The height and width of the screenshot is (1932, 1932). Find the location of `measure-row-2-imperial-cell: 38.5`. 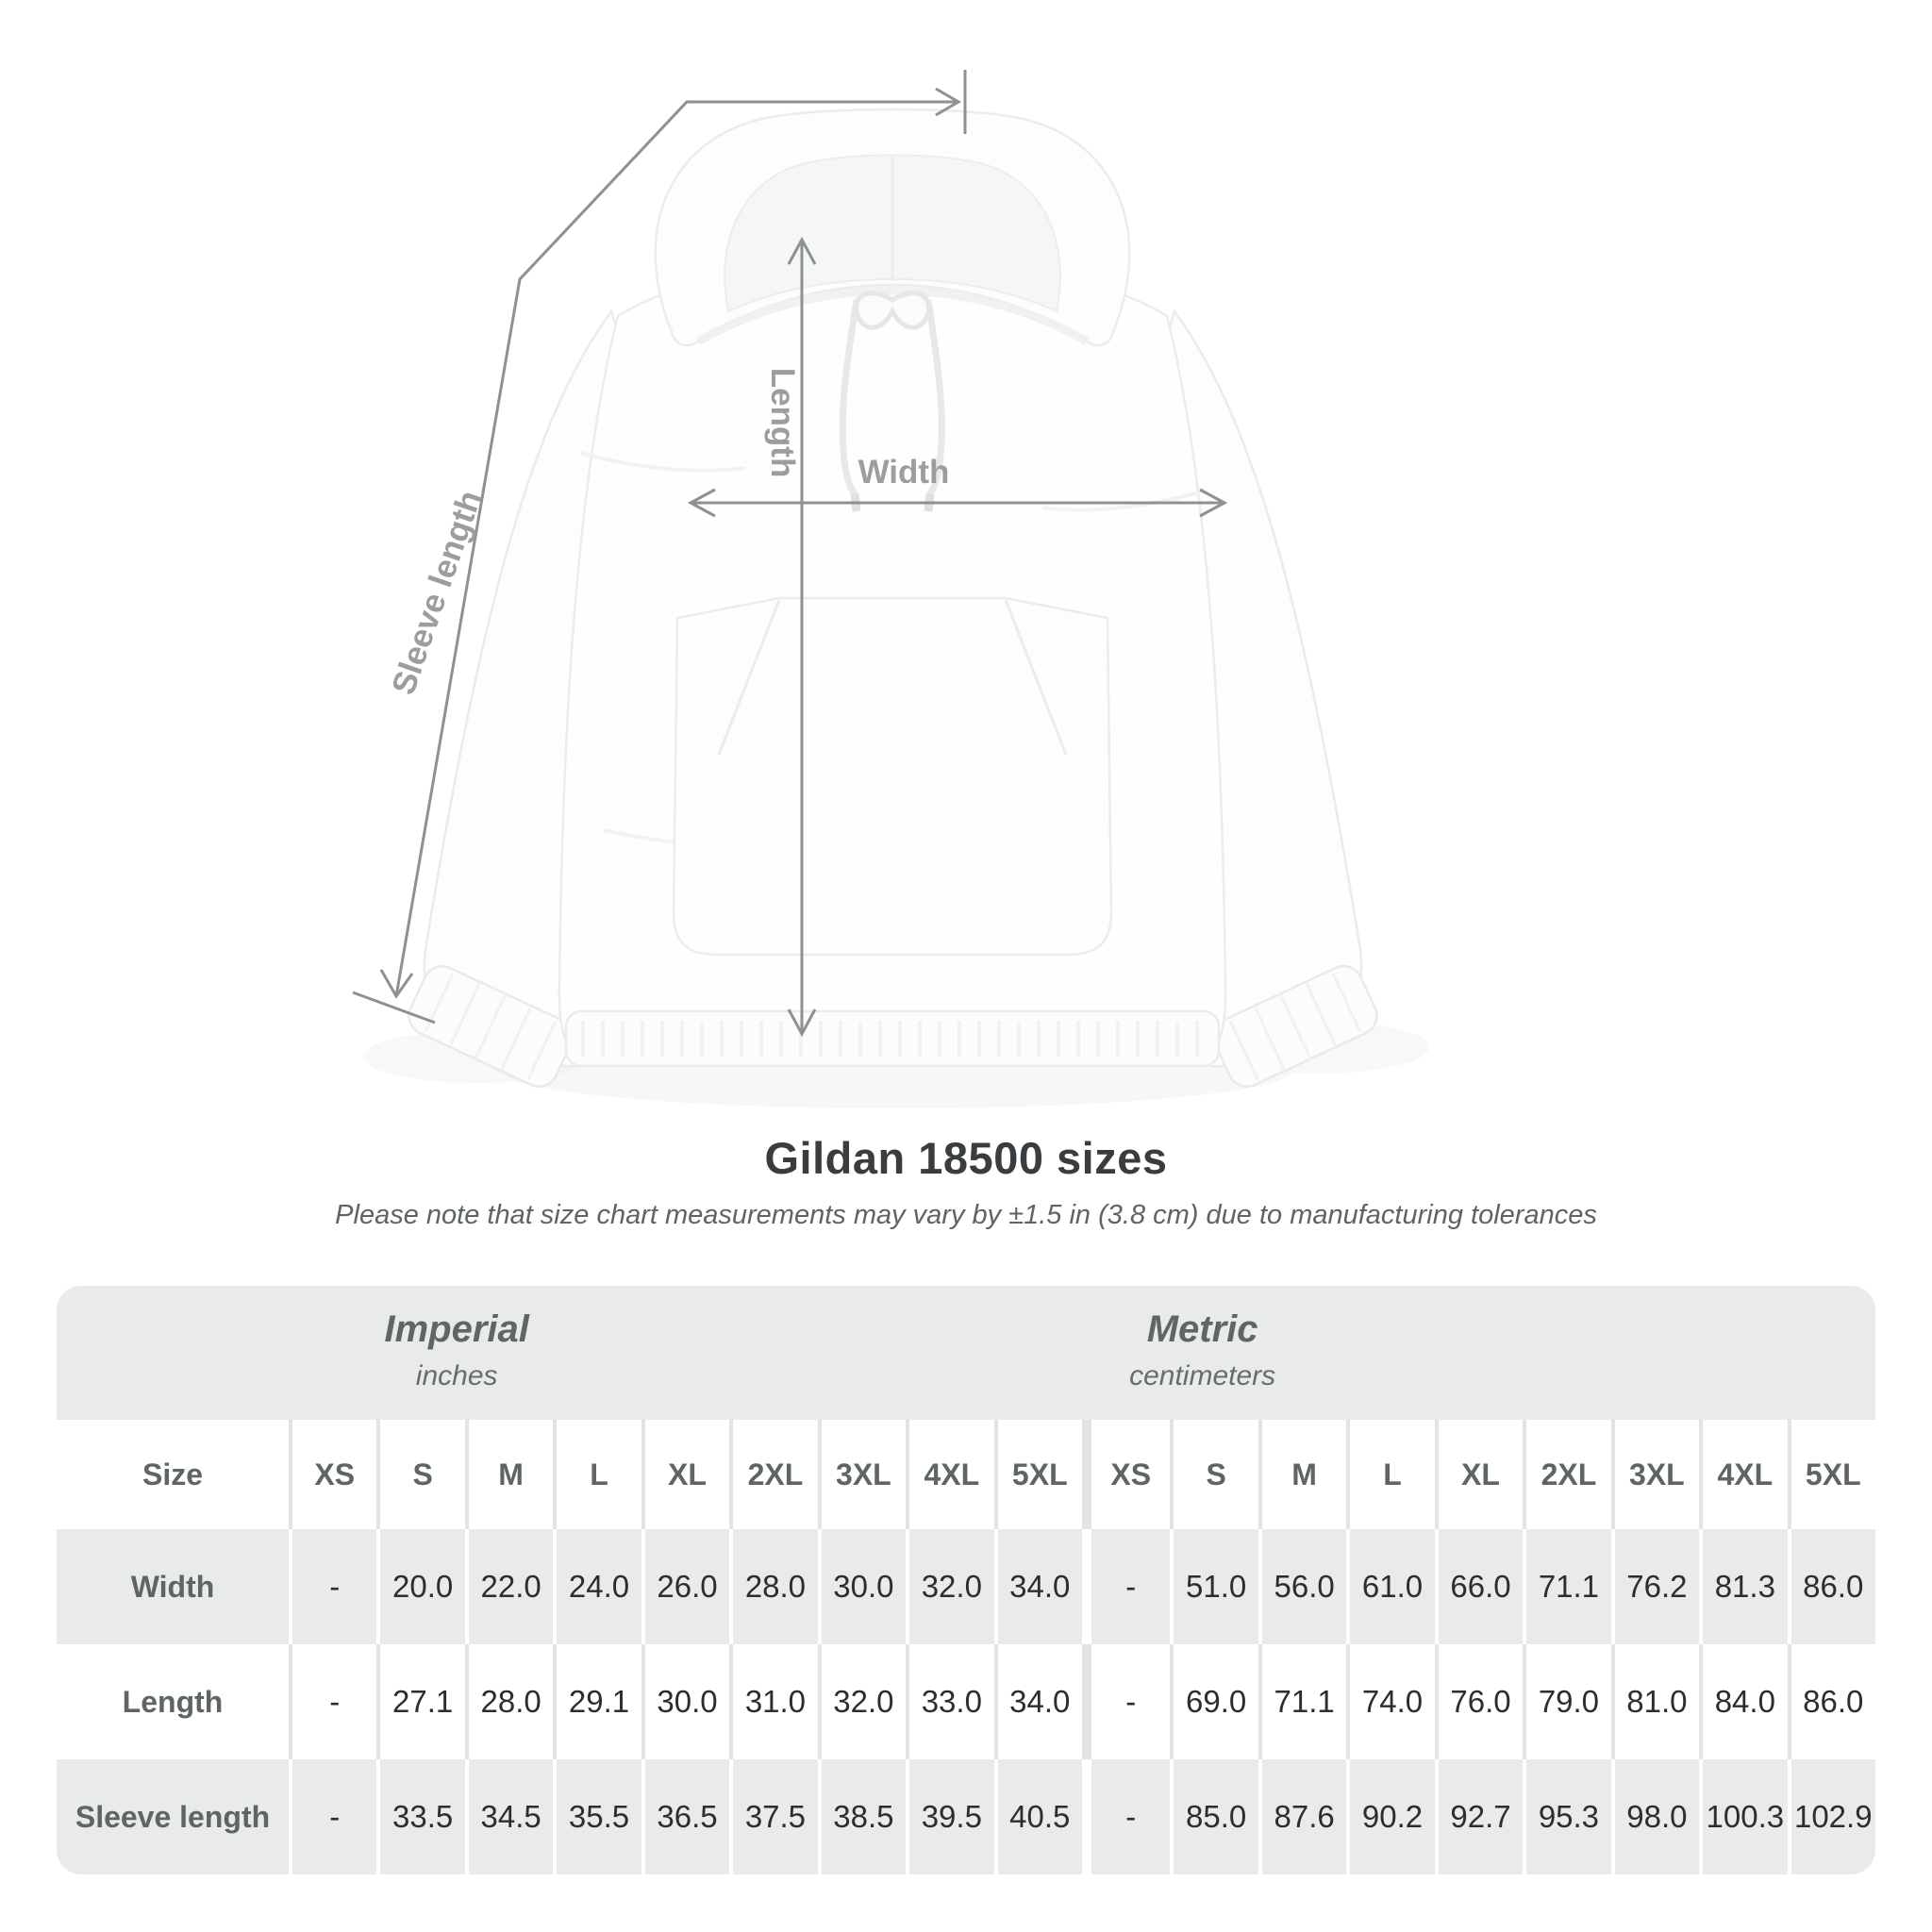

measure-row-2-imperial-cell: 38.5 is located at coordinates (861, 1817).